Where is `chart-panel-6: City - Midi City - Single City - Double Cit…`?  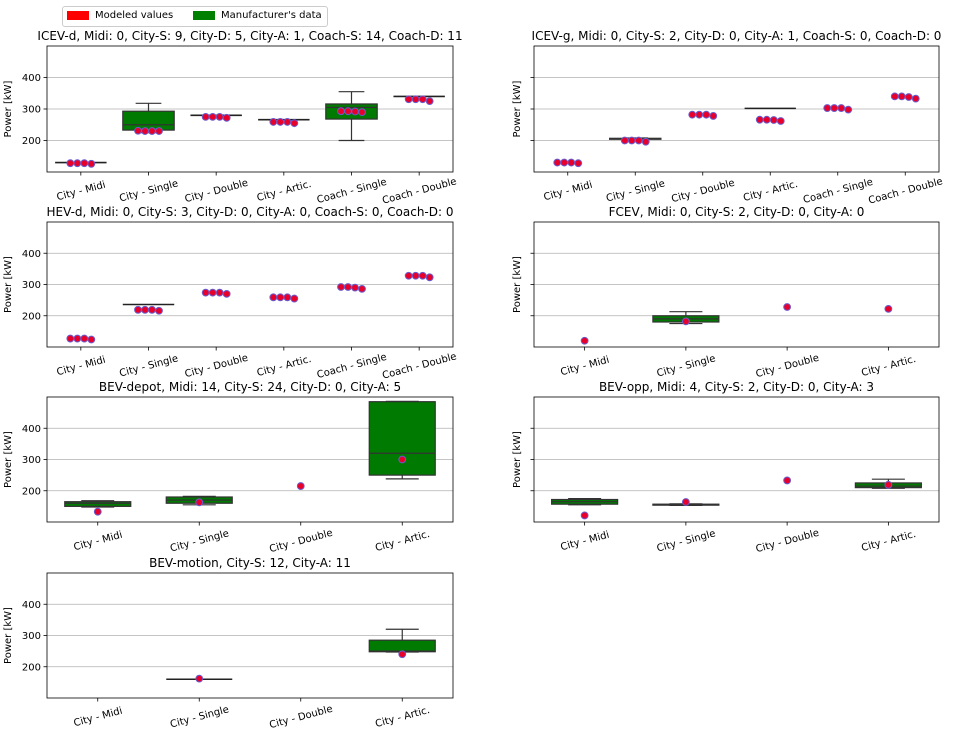 chart-panel-6: City - Midi City - Single City - Double Cit… is located at coordinates (726, 467).